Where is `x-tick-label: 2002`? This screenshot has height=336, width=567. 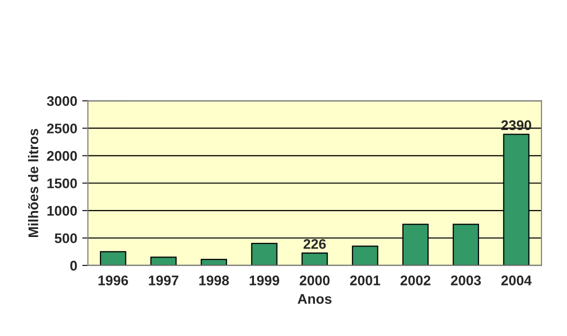 x-tick-label: 2002 is located at coordinates (415, 281).